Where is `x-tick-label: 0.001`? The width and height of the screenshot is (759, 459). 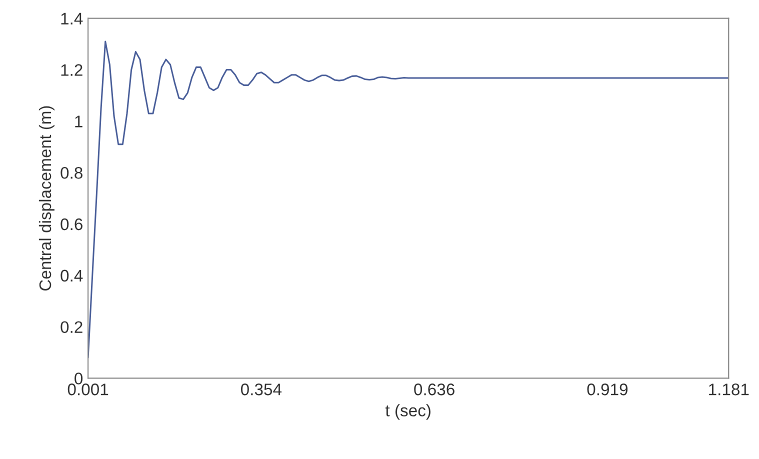 x-tick-label: 0.001 is located at coordinates (88, 390).